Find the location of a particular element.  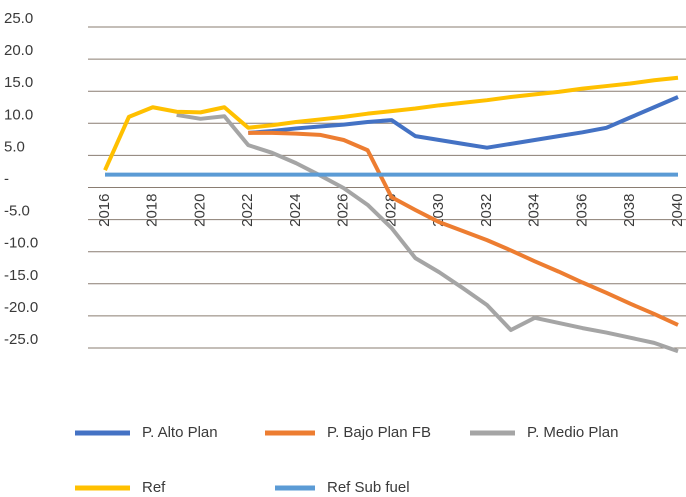

x-tick-label: 2032 is located at coordinates (486, 210).